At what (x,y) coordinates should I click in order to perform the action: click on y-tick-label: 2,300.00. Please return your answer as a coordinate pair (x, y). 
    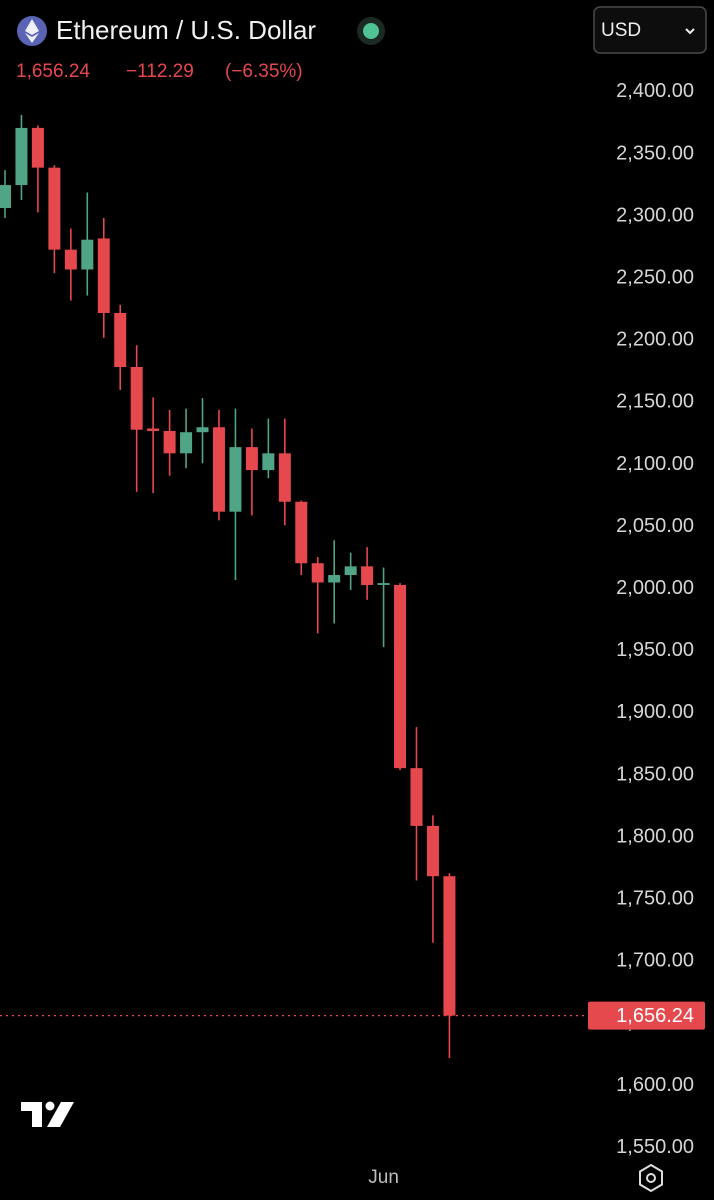
    Looking at the image, I should click on (655, 215).